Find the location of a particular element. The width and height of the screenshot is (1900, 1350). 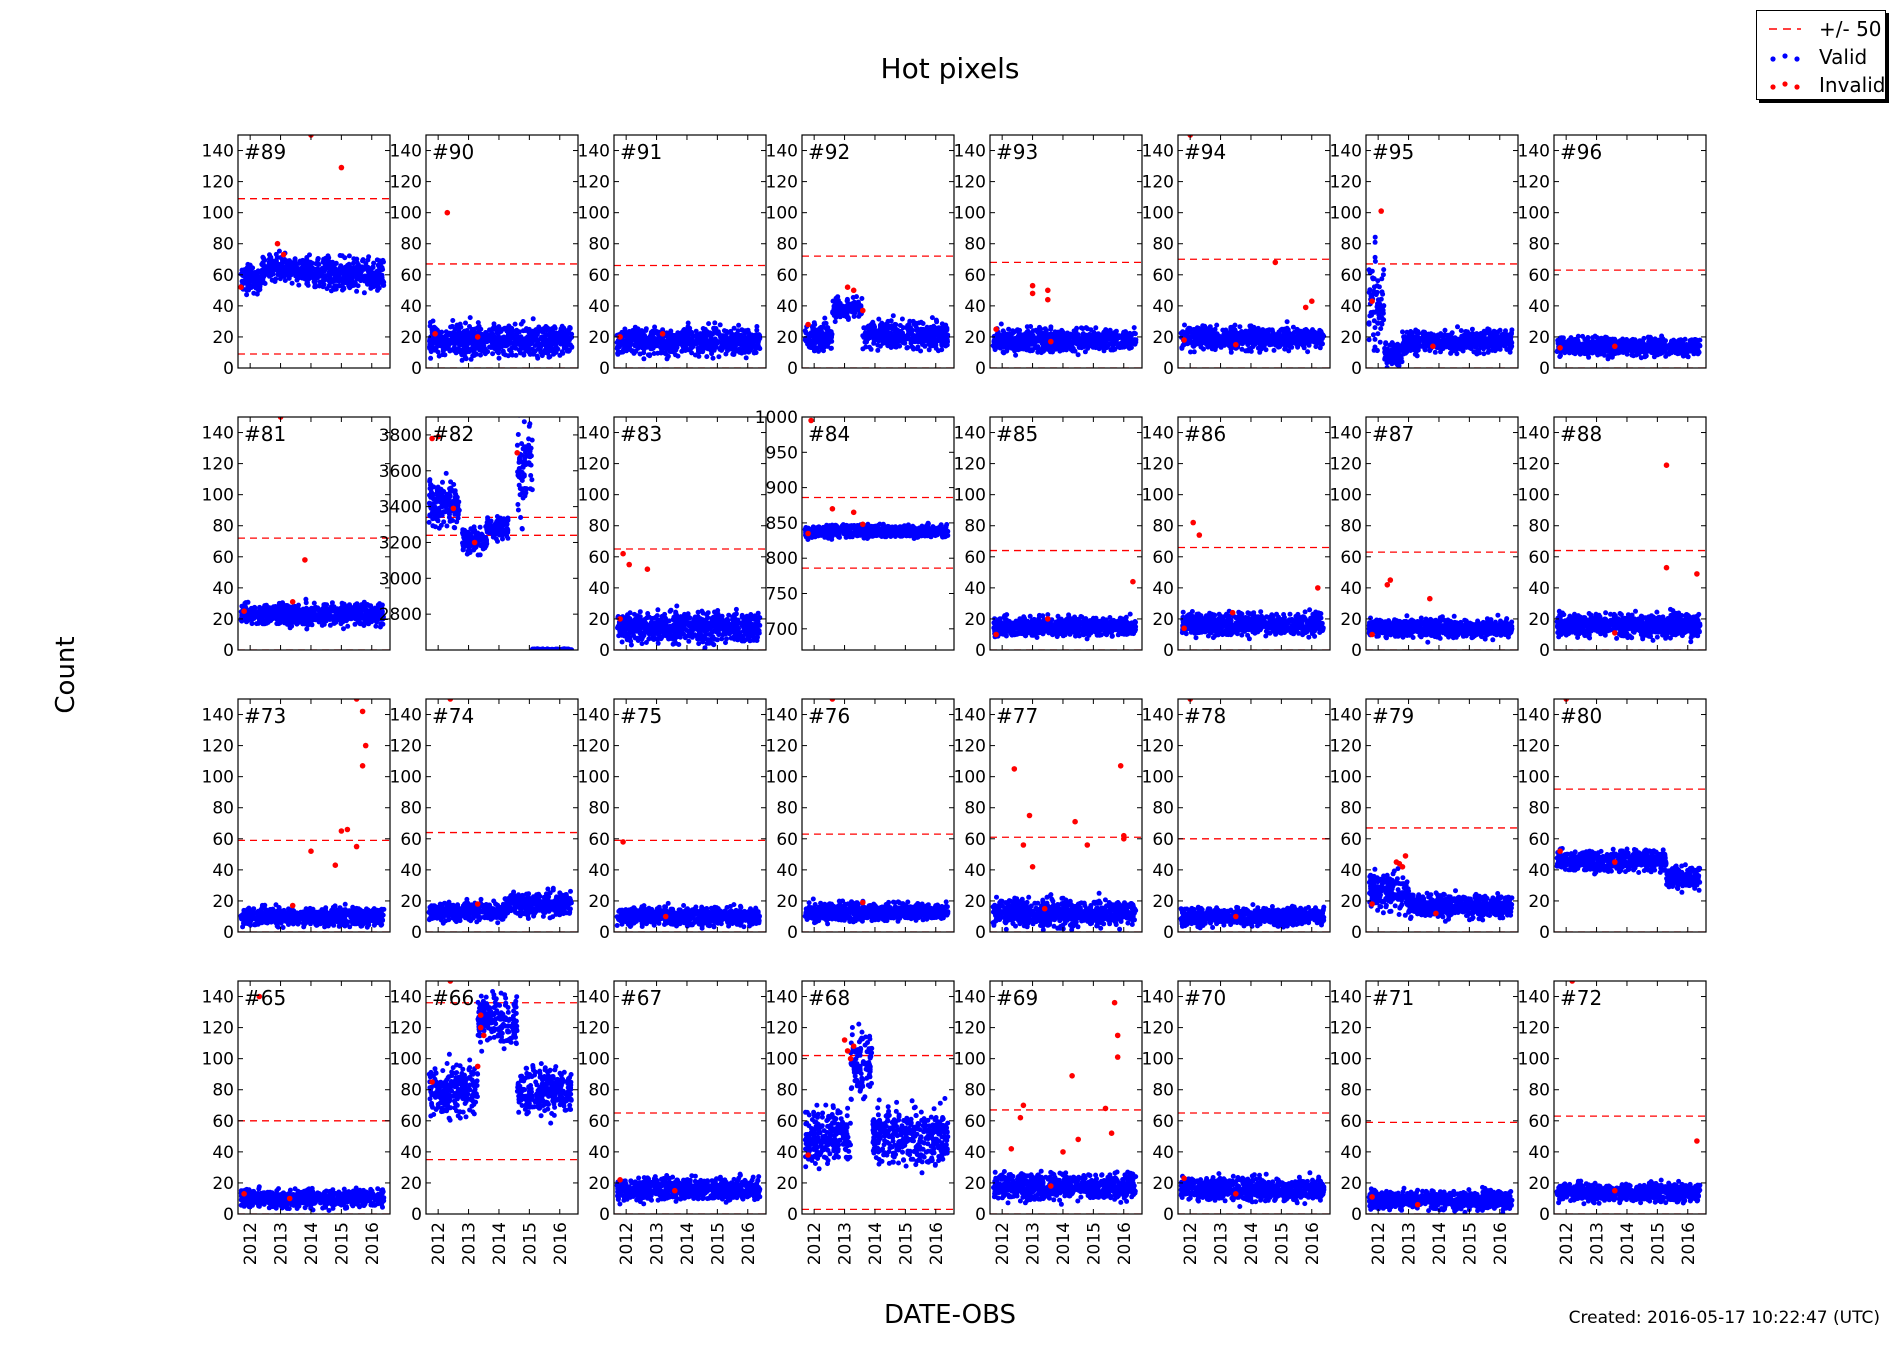

y-tick-label: 140 is located at coordinates (594, 152).